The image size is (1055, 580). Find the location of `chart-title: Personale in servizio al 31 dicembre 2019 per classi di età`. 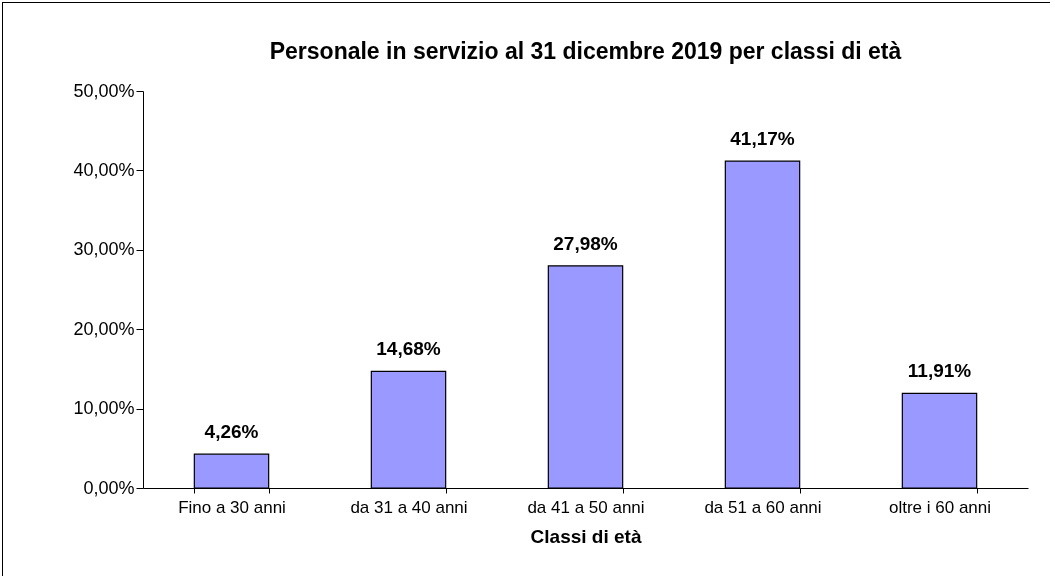

chart-title: Personale in servizio al 31 dicembre 2019 per classi di età is located at coordinates (585, 51).